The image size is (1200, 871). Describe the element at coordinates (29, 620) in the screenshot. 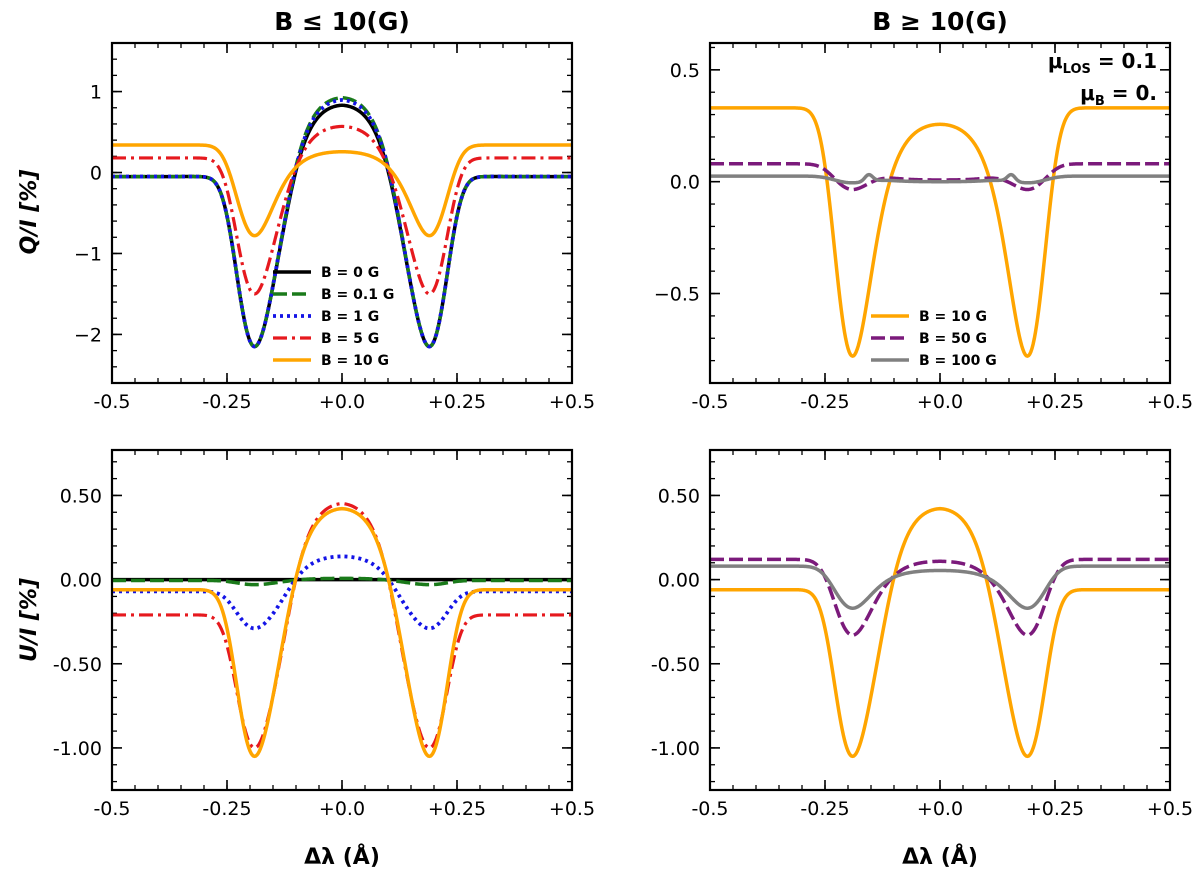

I see `y-axis-title-bottom: U/I [%]` at that location.